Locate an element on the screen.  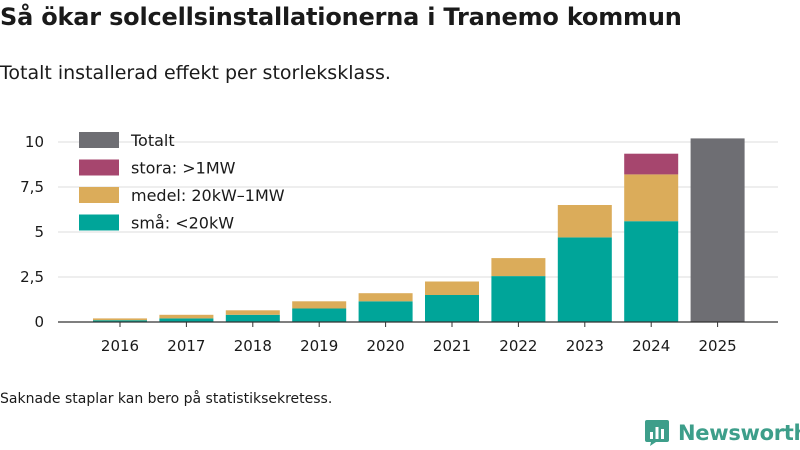
bar-small-2016 is located at coordinates (120, 321).